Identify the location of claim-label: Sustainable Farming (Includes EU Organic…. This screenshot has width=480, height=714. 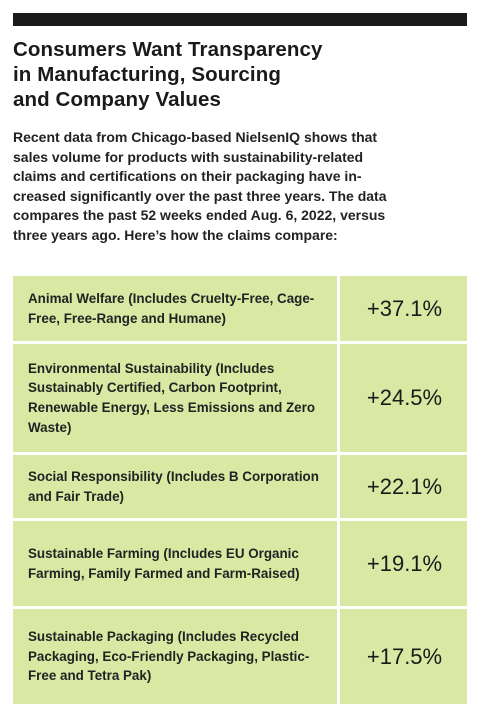
(176, 563).